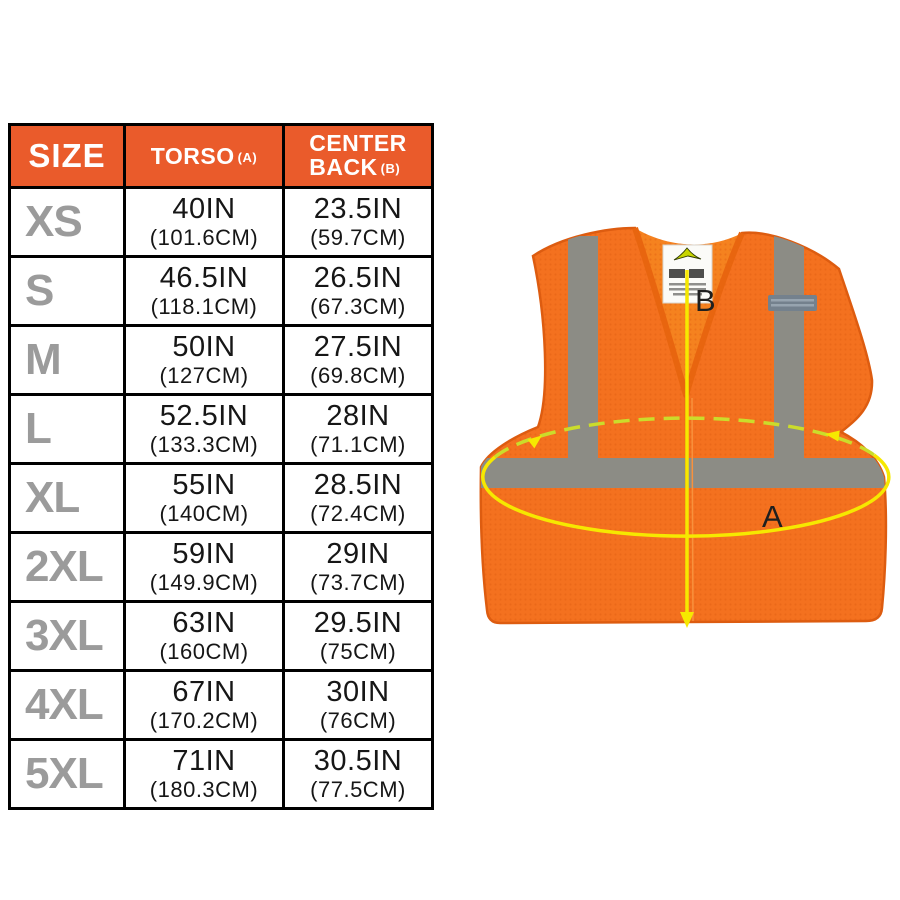 This screenshot has height=900, width=900. I want to click on chest-reflective-stripe, so click(683, 473).